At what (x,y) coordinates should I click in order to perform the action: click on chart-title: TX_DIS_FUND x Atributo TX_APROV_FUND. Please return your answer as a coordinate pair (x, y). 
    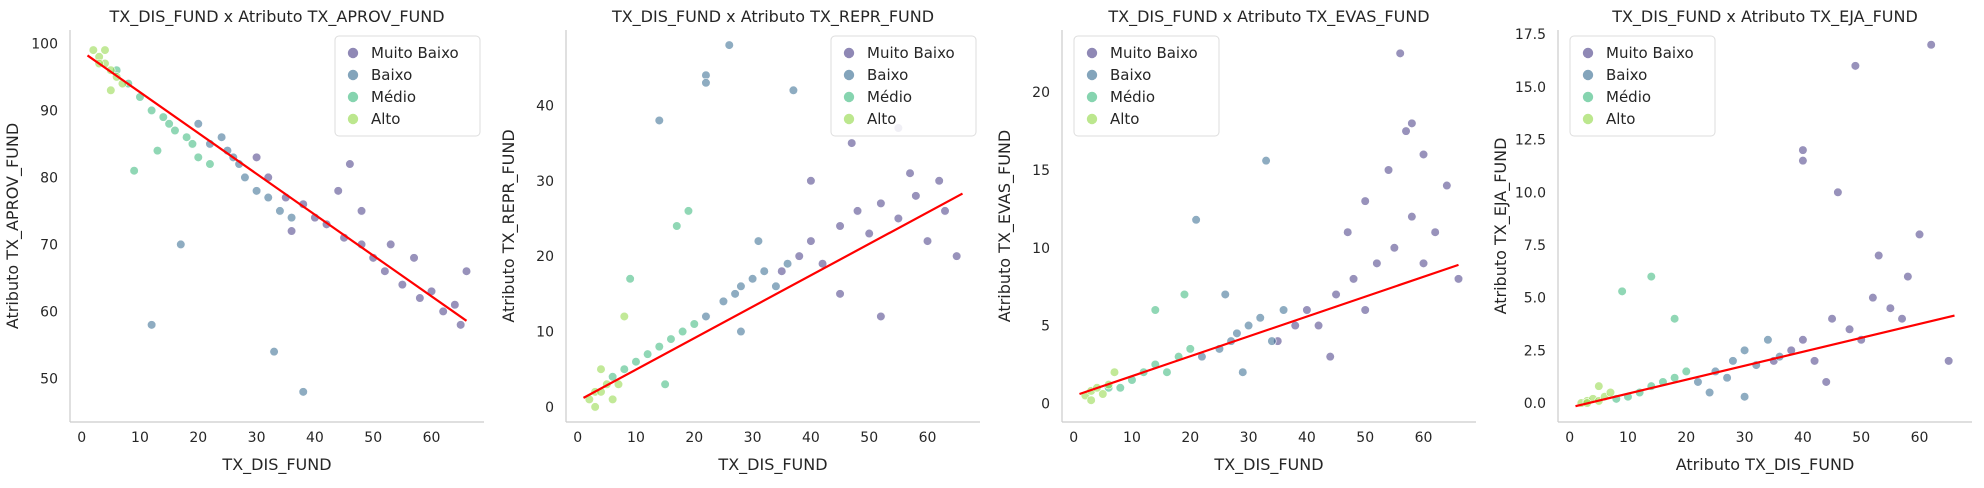
    Looking at the image, I should click on (276, 17).